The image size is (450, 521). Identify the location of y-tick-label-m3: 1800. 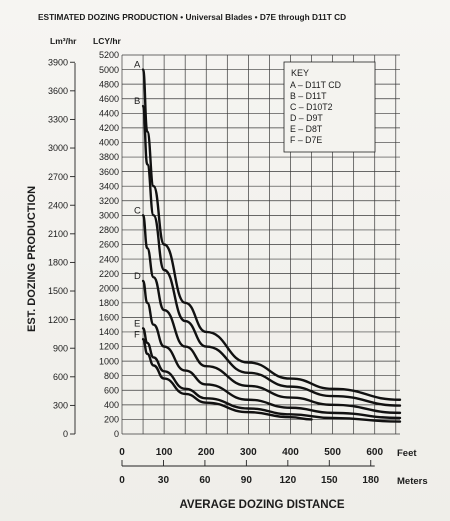
(58, 263).